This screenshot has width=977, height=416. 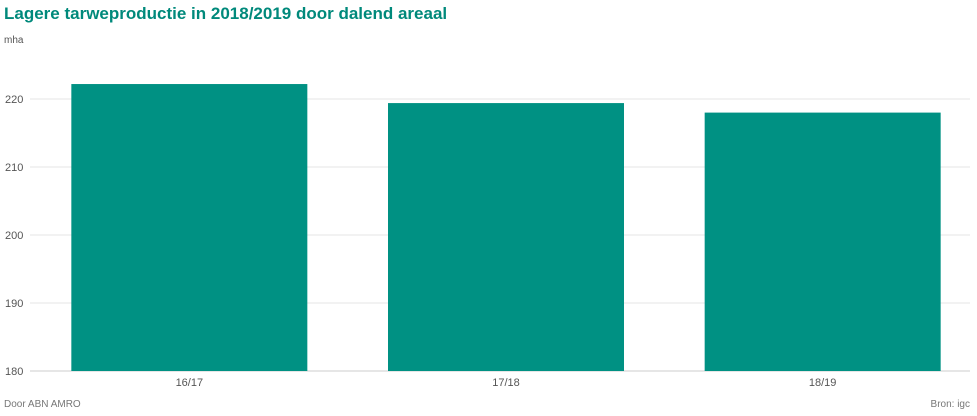 What do you see at coordinates (14, 40) in the screenshot?
I see `y-axis-unit: mha` at bounding box center [14, 40].